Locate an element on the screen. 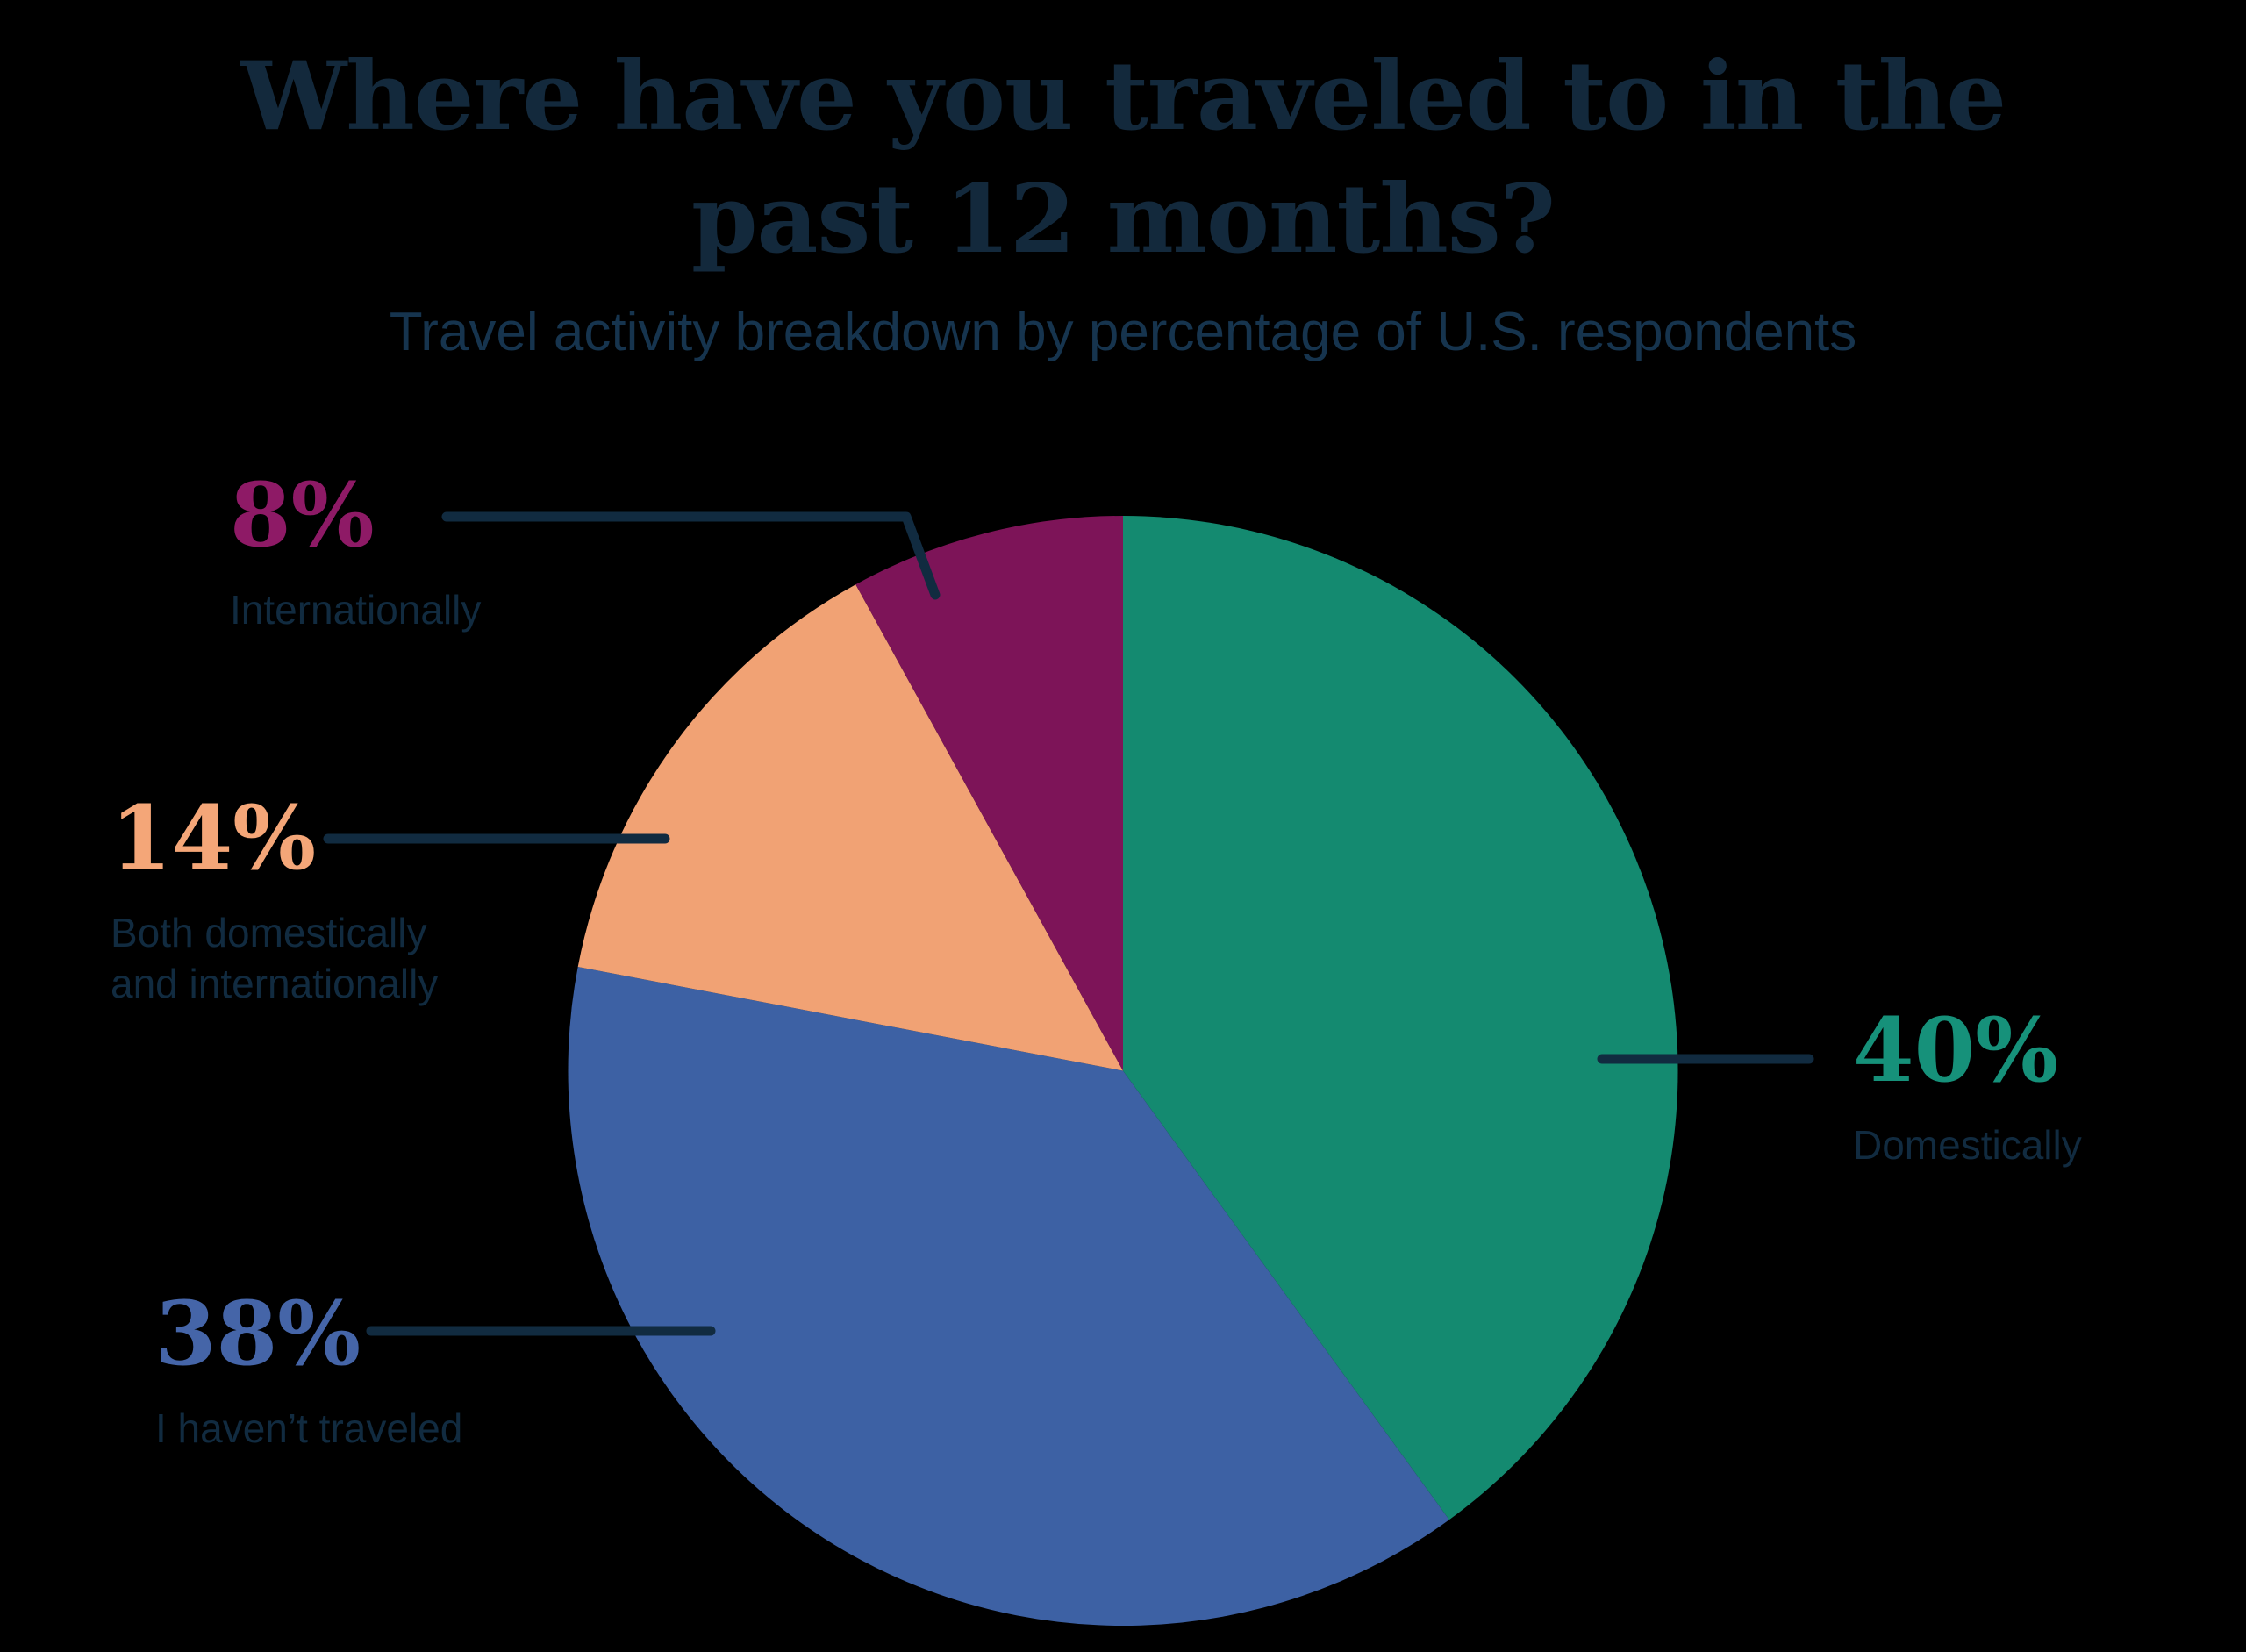 Image resolution: width=2246 pixels, height=1652 pixels. percentage-value-domestically: 40% is located at coordinates (1956, 1050).